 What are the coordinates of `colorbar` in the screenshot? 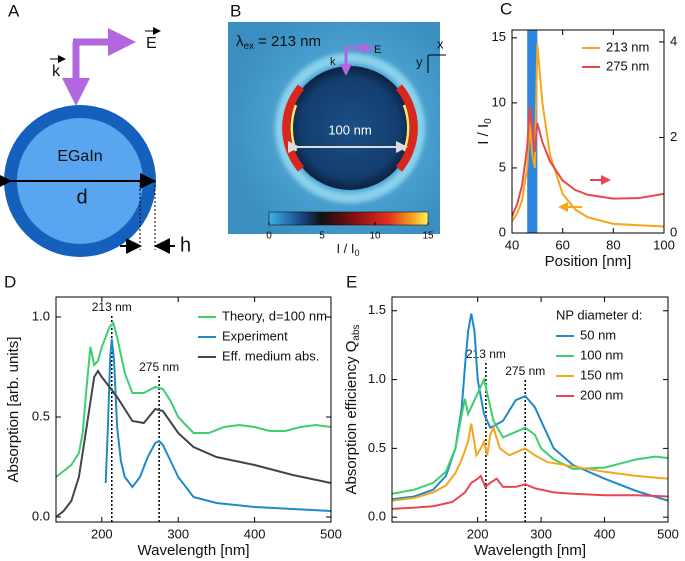 It's located at (348, 218).